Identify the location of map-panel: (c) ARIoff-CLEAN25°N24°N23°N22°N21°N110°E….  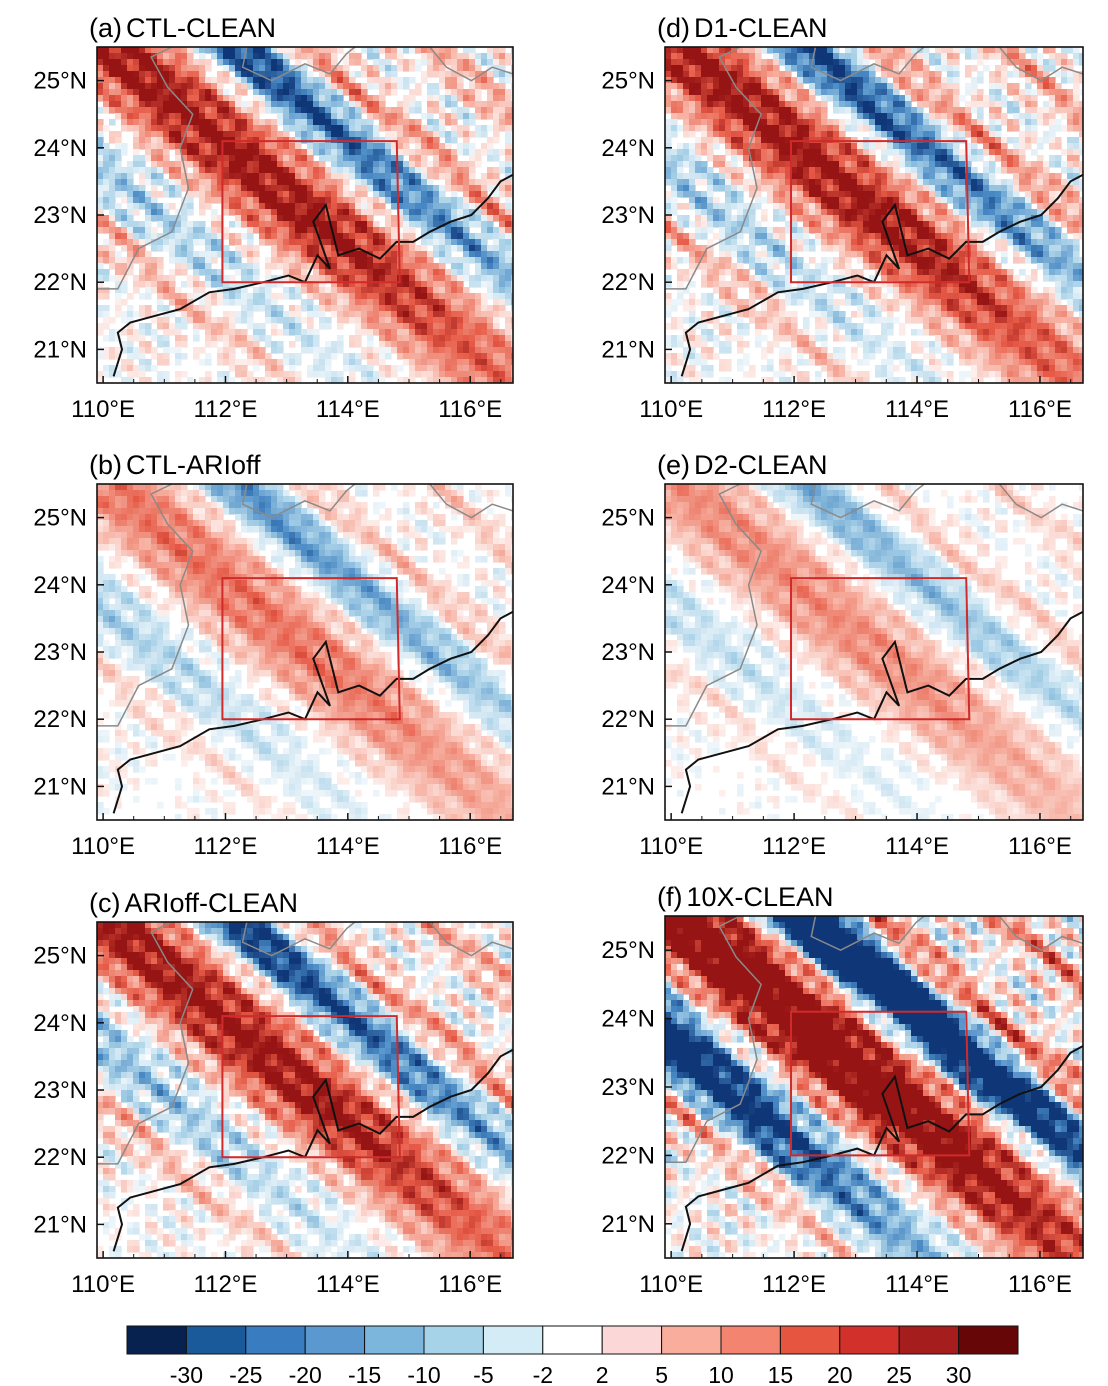
(273, 1093).